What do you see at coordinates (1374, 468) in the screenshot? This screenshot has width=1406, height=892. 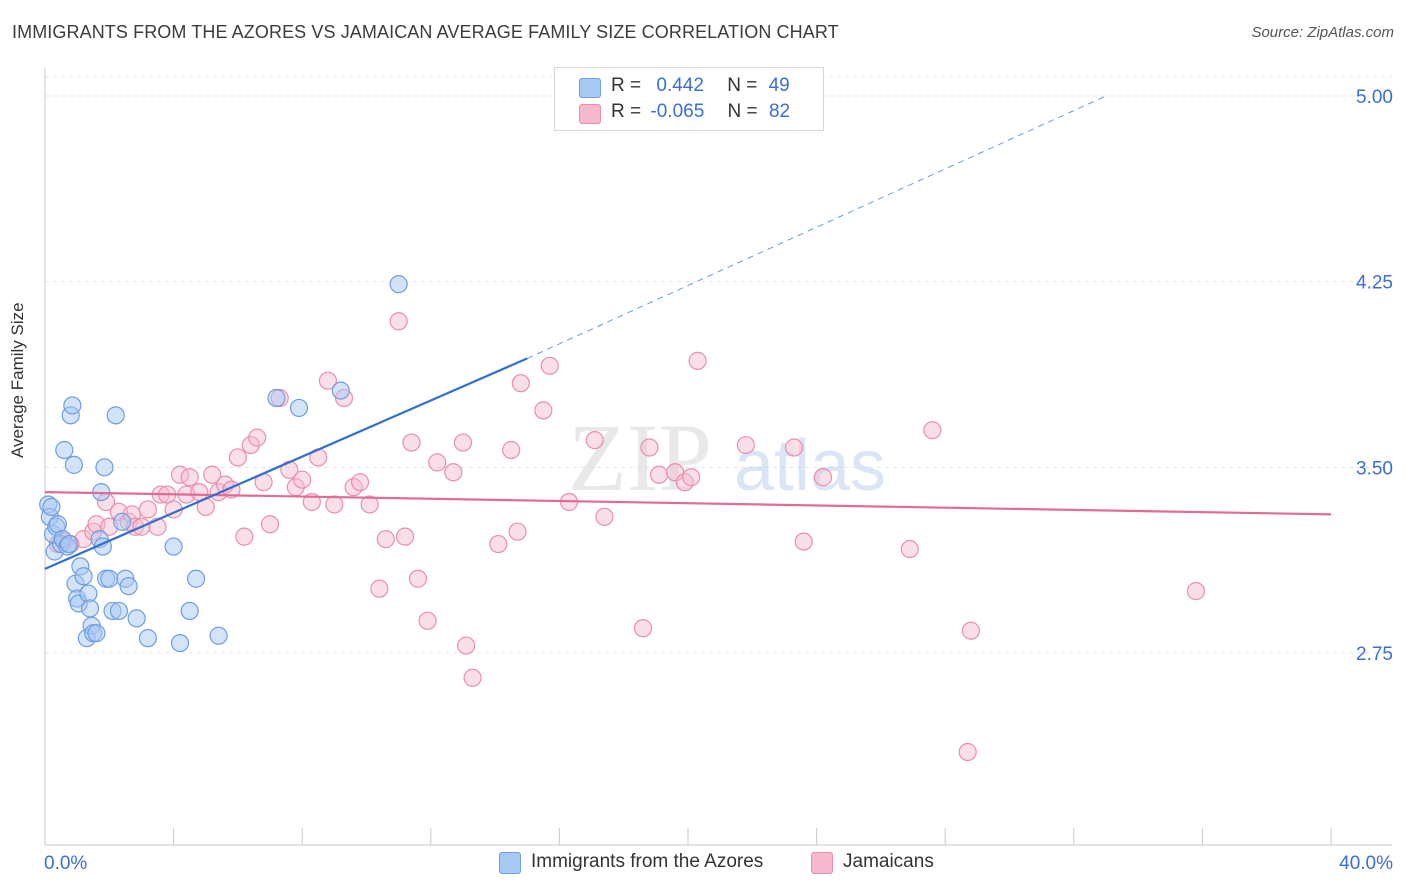 I see `y-tick-label: 3.50` at bounding box center [1374, 468].